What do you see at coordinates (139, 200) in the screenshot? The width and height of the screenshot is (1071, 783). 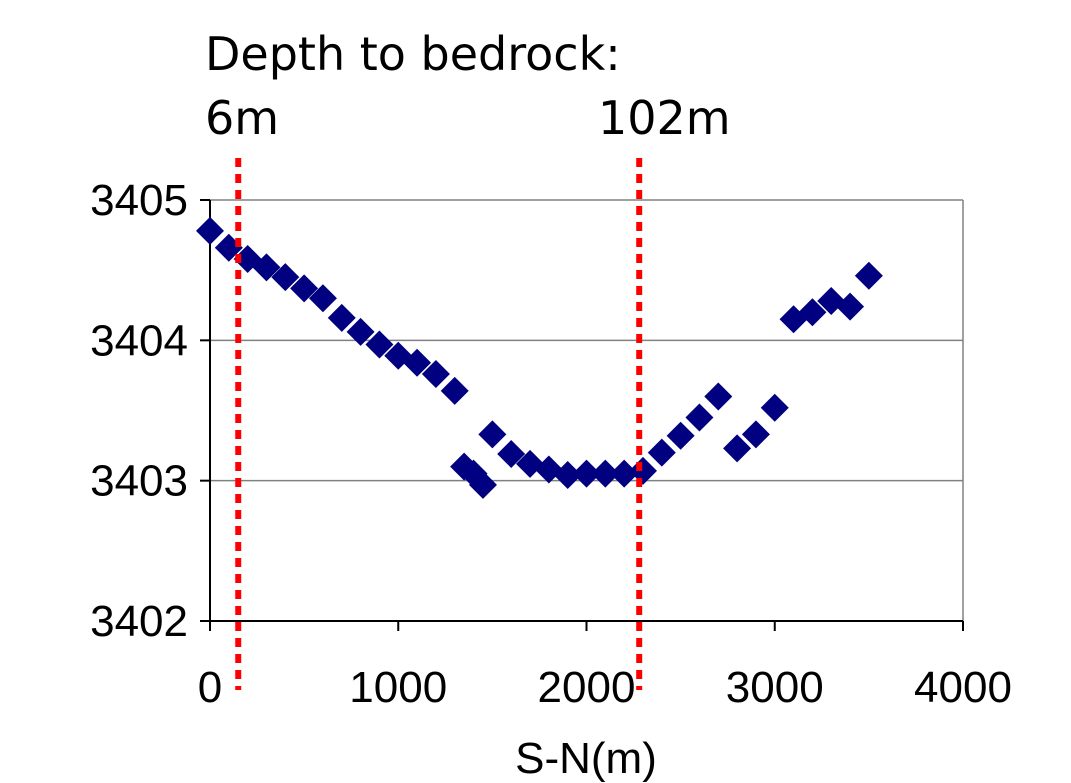 I see `y-tick-label-3405: 3405` at bounding box center [139, 200].